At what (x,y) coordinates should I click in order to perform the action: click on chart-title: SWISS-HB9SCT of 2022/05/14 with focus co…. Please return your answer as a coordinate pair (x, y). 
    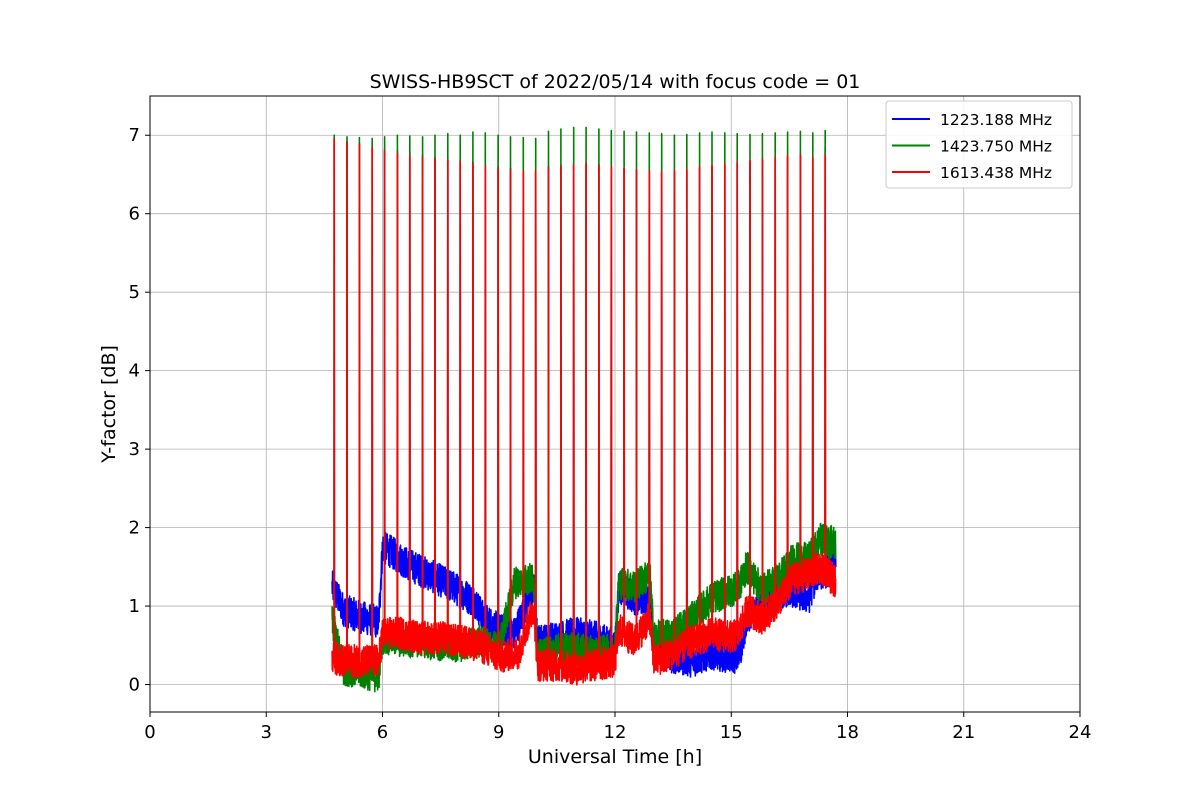
    Looking at the image, I should click on (615, 82).